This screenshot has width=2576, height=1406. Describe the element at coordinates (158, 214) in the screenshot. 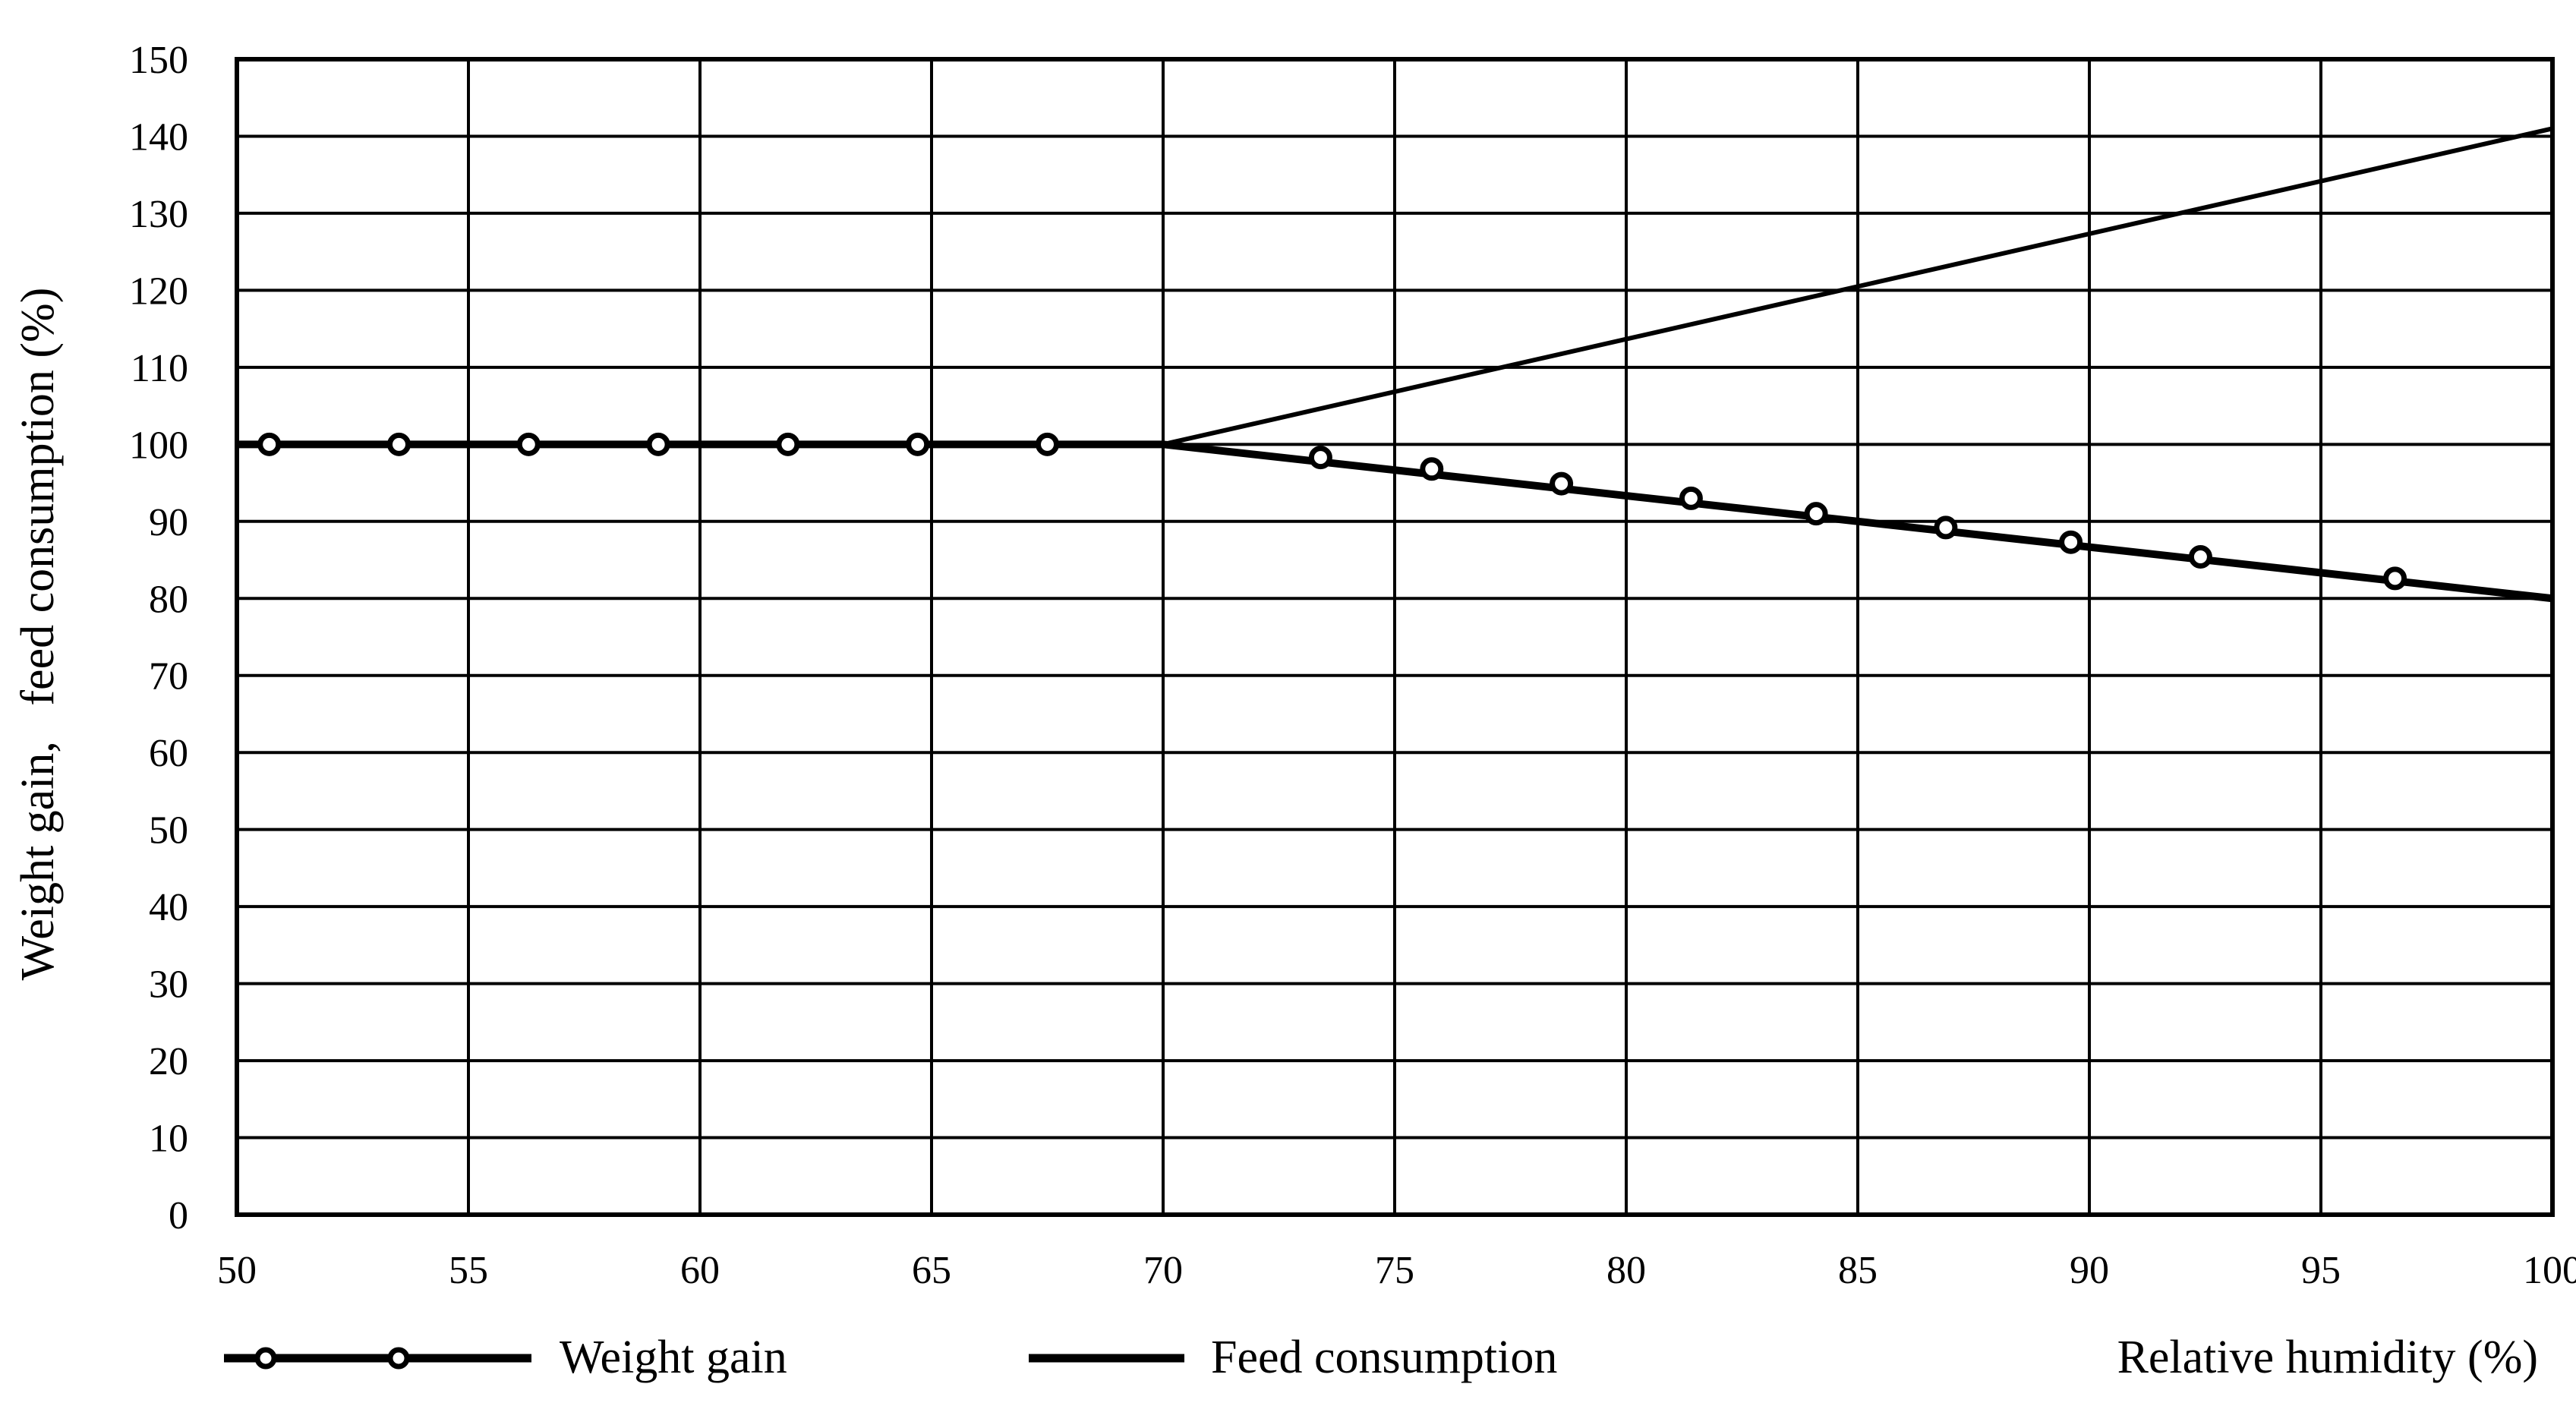

I see `y-tick-label: 130` at that location.